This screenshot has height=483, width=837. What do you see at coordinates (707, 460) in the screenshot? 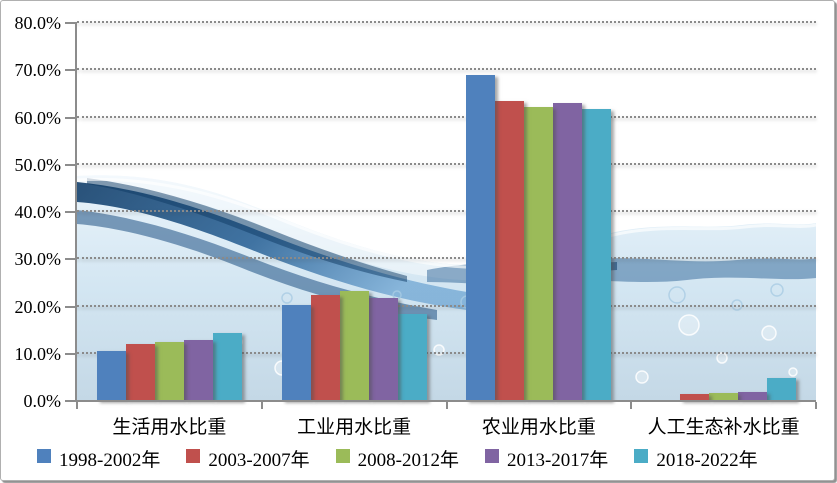
I see `legend-label: 2018-2022年` at bounding box center [707, 460].